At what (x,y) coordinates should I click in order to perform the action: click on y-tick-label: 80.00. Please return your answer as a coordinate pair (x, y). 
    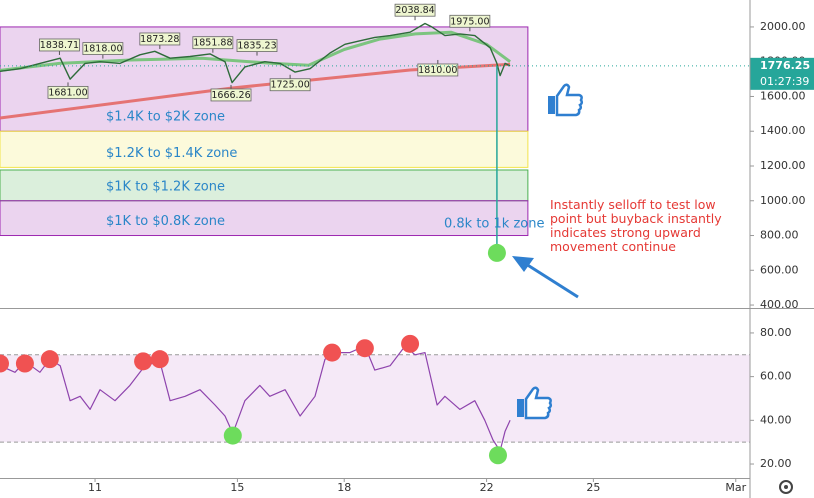
    Looking at the image, I should click on (776, 332).